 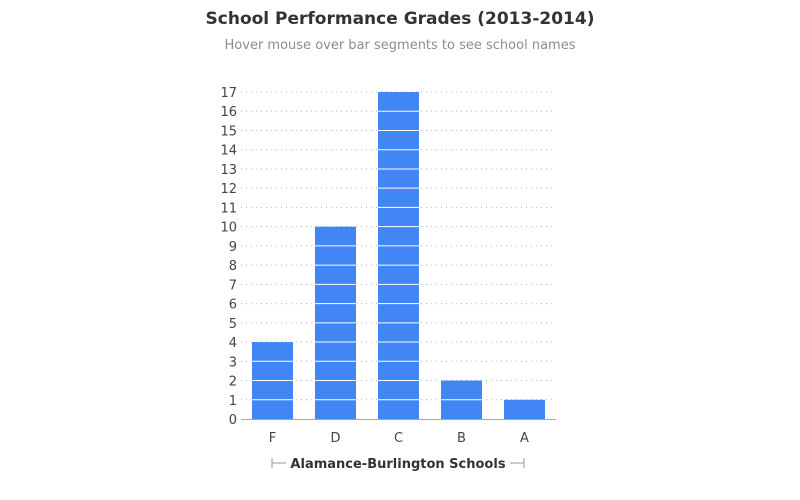 What do you see at coordinates (335, 438) in the screenshot?
I see `x-tick-label: D` at bounding box center [335, 438].